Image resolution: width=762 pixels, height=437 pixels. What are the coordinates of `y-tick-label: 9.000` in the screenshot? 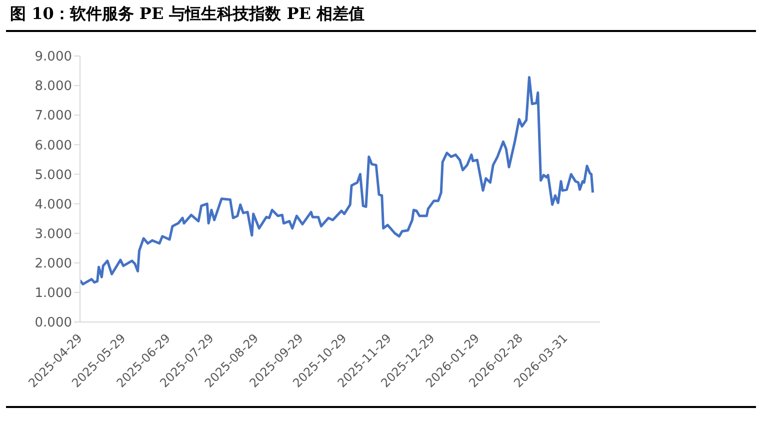 It's located at (53, 57).